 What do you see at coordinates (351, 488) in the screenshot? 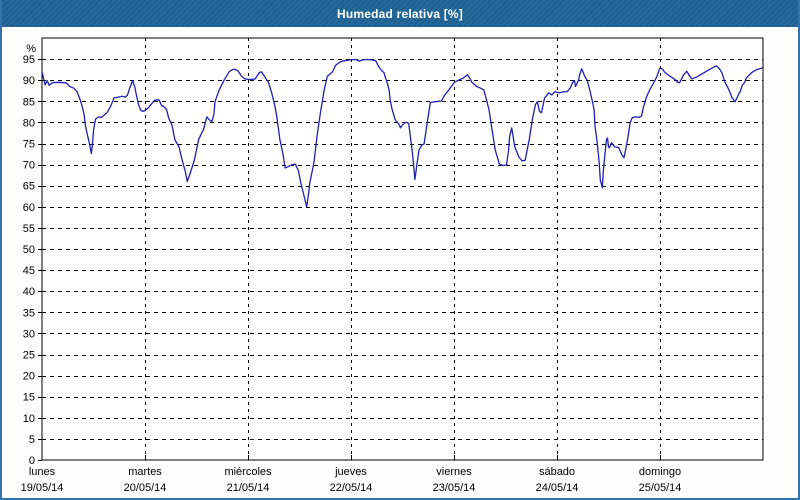
I see `x-axis-date-label: 22/05/14` at bounding box center [351, 488].